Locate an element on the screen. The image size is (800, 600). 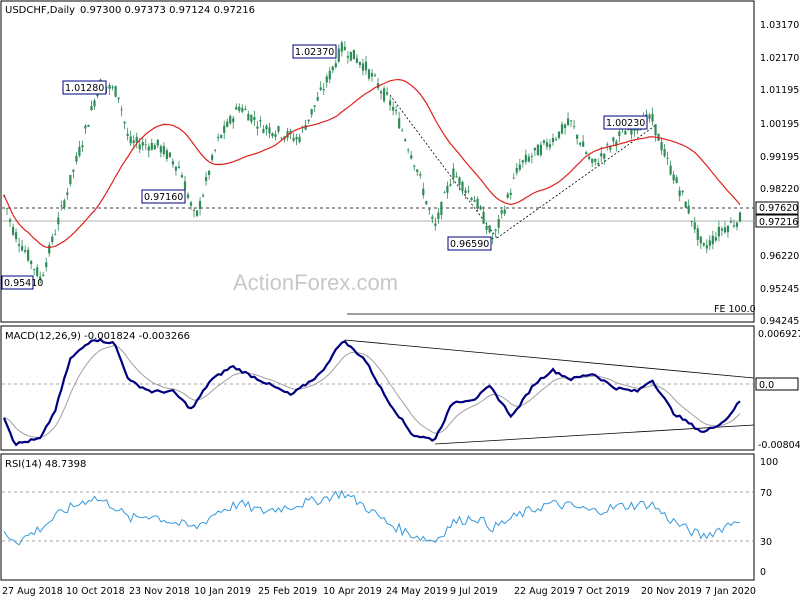
label-high-apr2019: 1.02370 is located at coordinates (314, 51).